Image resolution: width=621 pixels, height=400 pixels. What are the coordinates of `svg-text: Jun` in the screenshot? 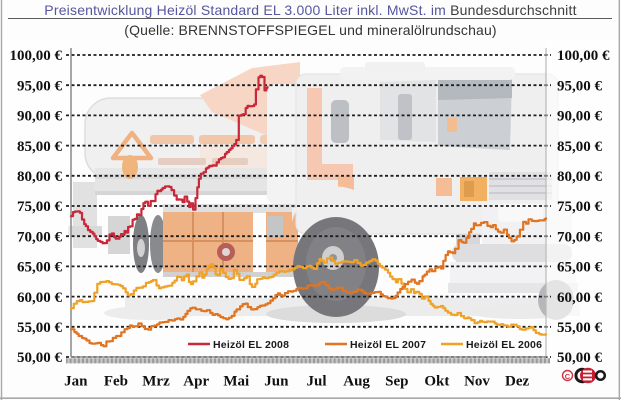 It's located at (276, 382).